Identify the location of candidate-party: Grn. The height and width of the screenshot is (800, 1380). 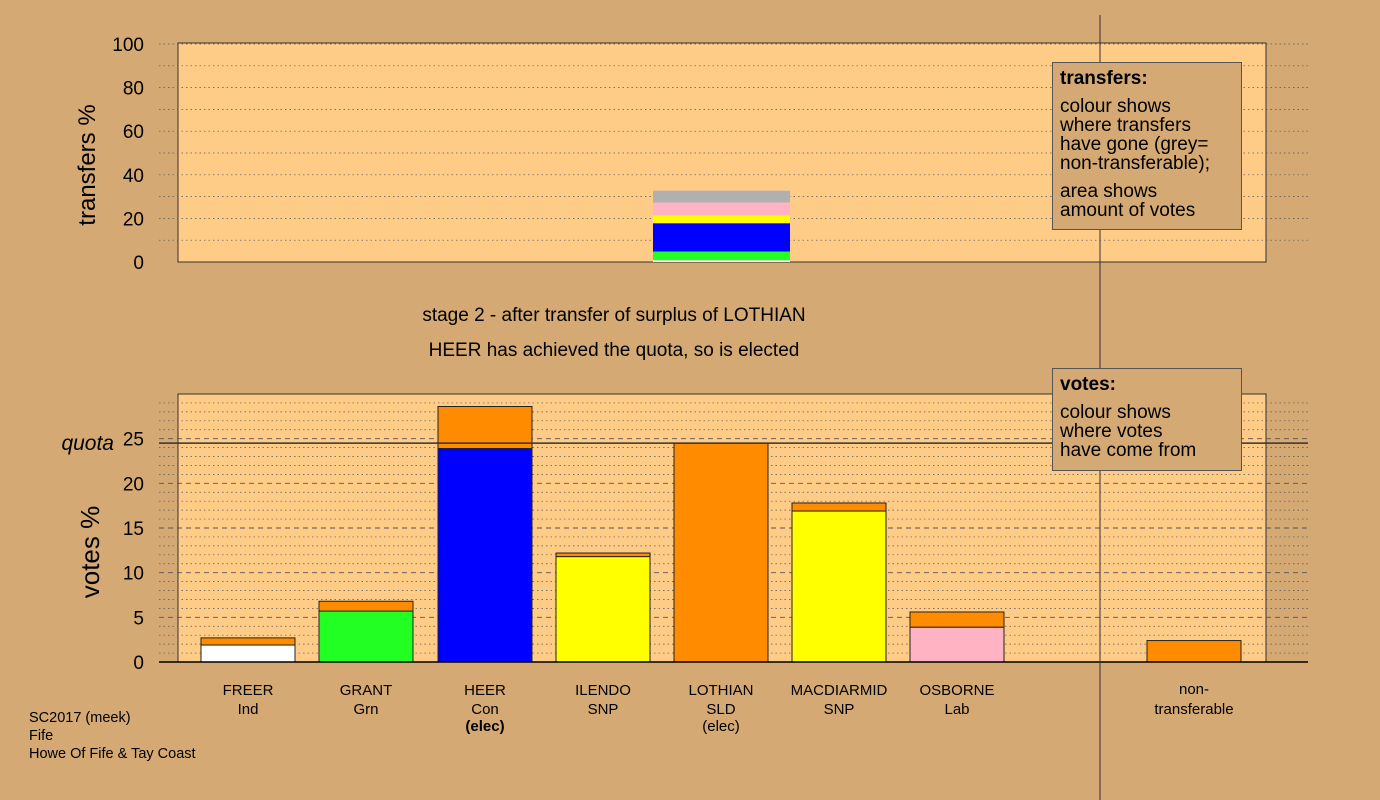
(365, 709).